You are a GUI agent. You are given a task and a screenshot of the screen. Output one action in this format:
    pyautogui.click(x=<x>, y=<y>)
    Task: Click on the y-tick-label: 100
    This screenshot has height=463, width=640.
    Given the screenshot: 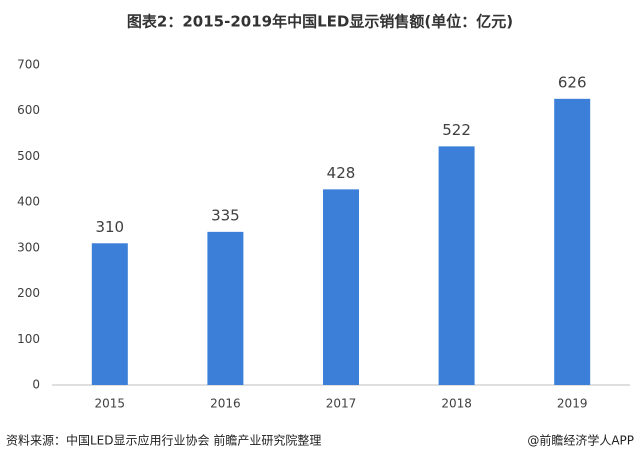 What is the action you would take?
    pyautogui.click(x=28, y=339)
    